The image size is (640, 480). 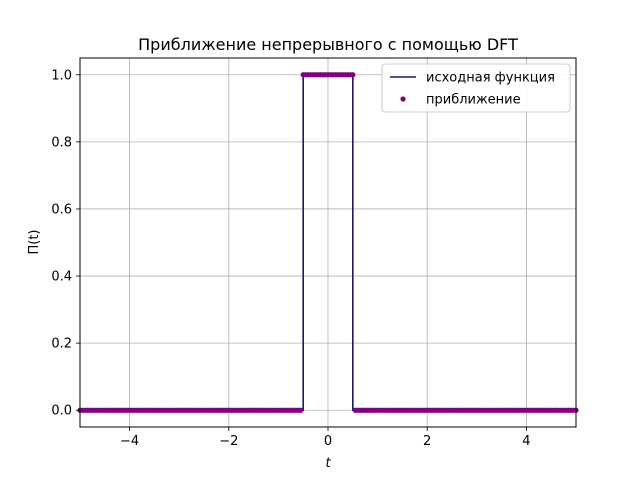 I want to click on chart-title: Приближение непрерывного с помощью DFT, so click(x=328, y=44).